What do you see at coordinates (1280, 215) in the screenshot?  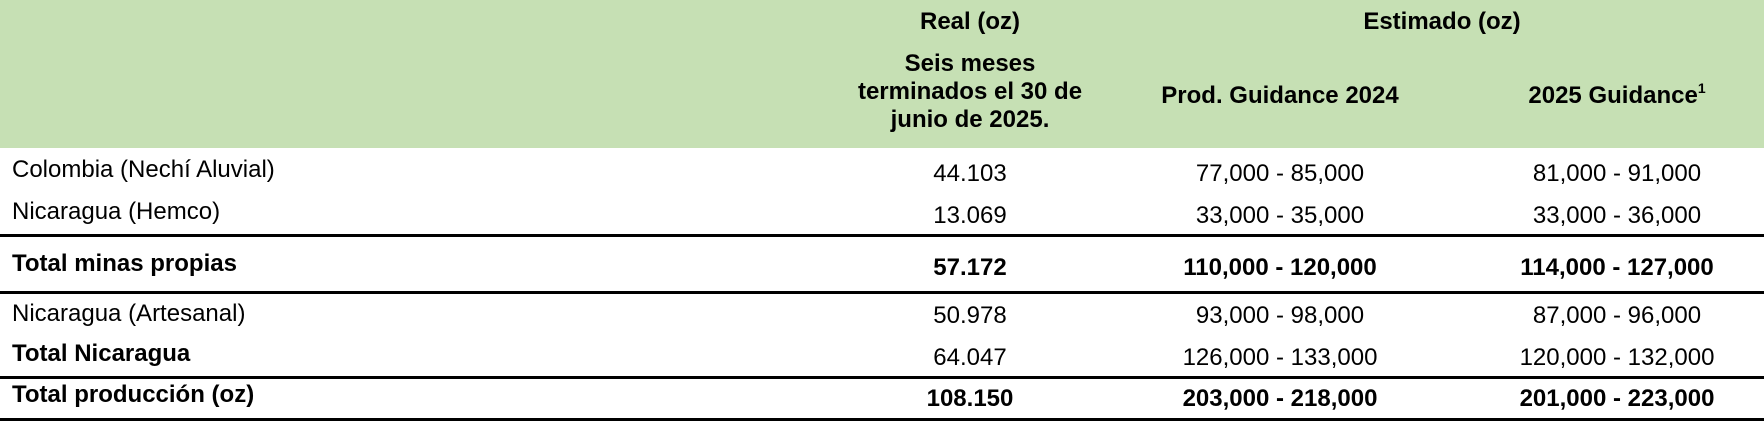 I see `row-g2024-hemco: 33,000 - 35,000` at bounding box center [1280, 215].